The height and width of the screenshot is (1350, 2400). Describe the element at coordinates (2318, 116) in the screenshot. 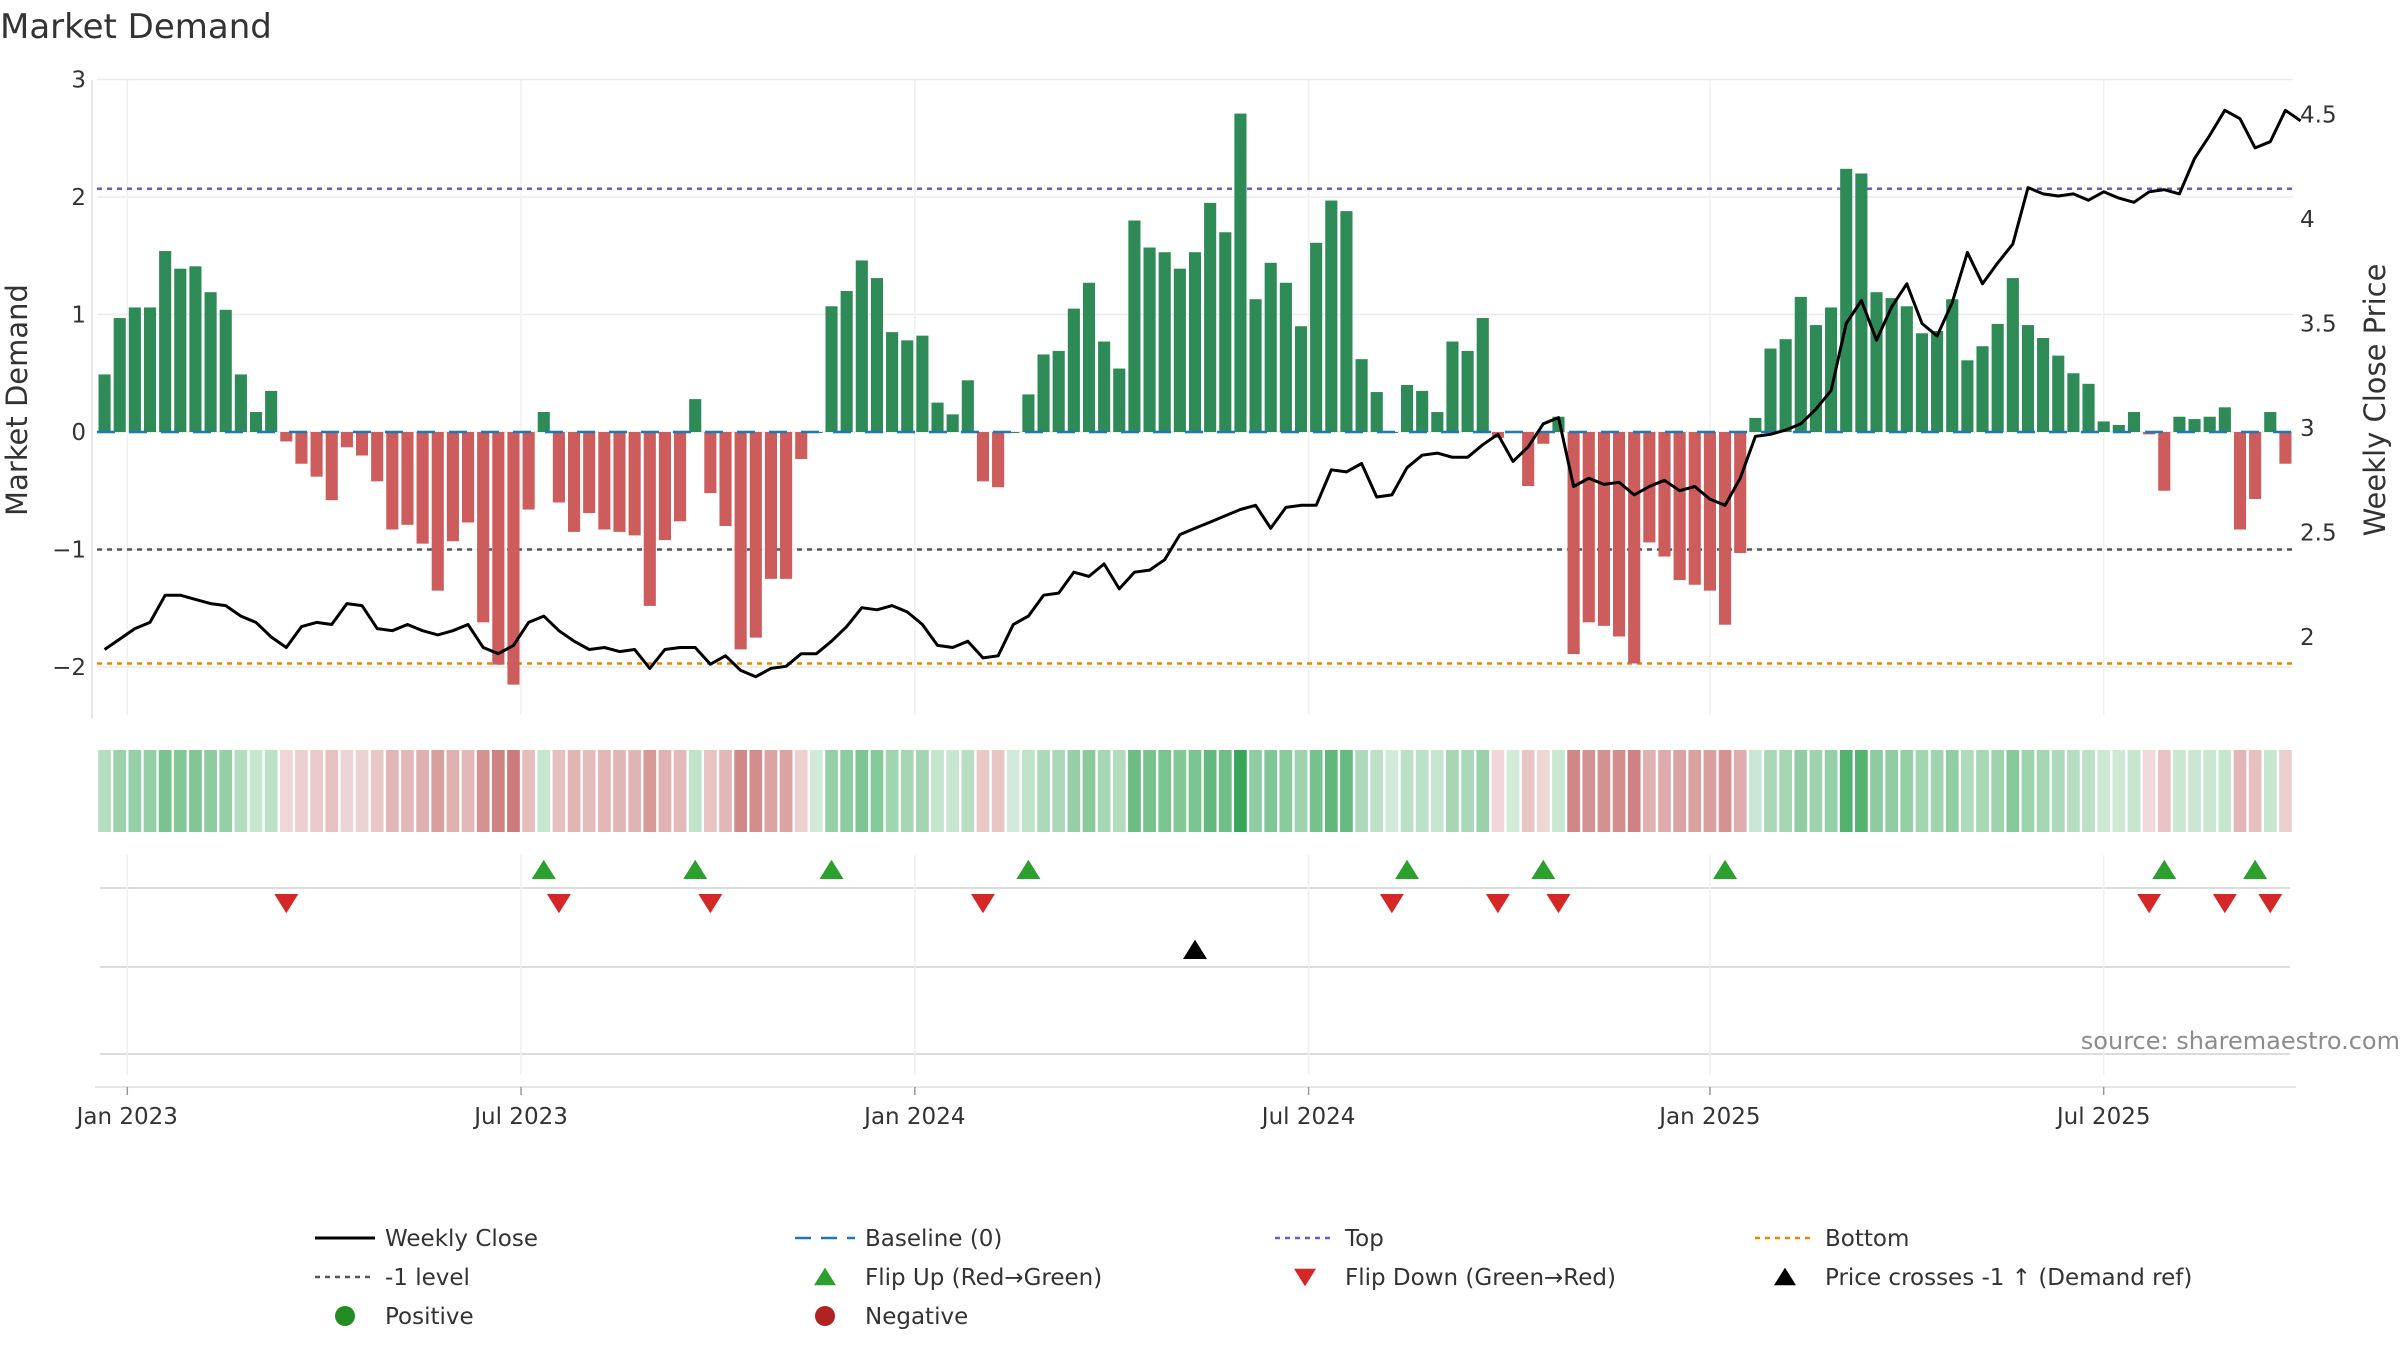

I see `y2-tick-label: 4.5` at that location.